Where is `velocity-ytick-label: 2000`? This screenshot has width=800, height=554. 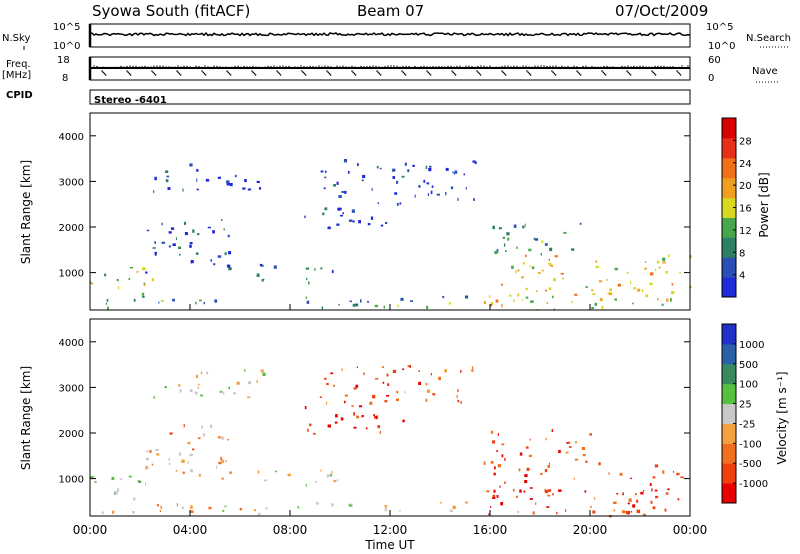
velocity-ytick-label: 2000 is located at coordinates (71, 434).